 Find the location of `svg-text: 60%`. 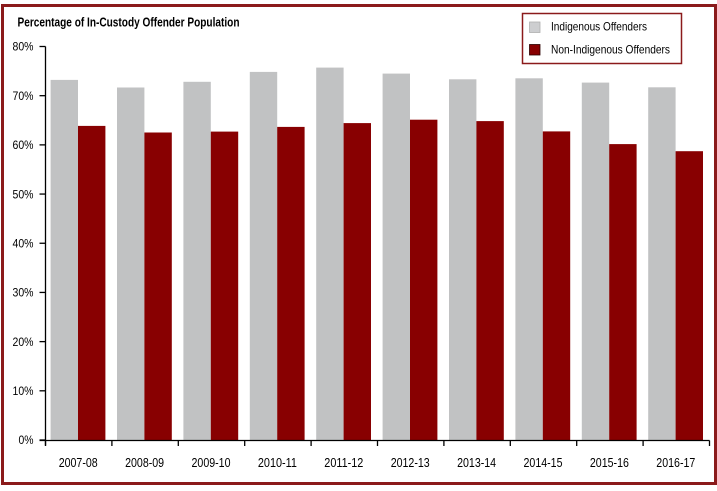

svg-text: 60% is located at coordinates (23, 146).